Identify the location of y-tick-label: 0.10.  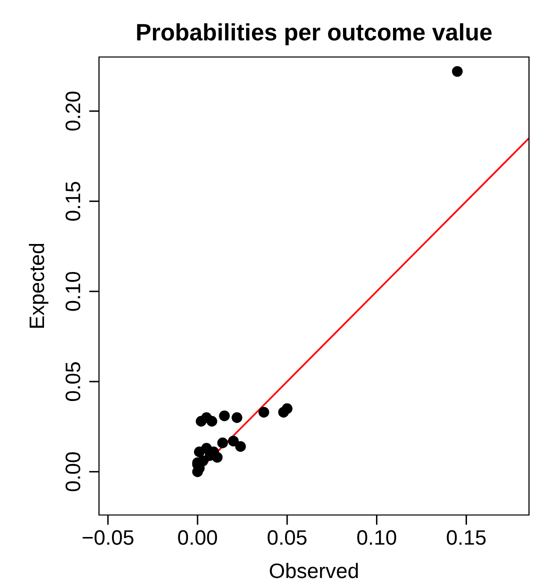
(73, 291).